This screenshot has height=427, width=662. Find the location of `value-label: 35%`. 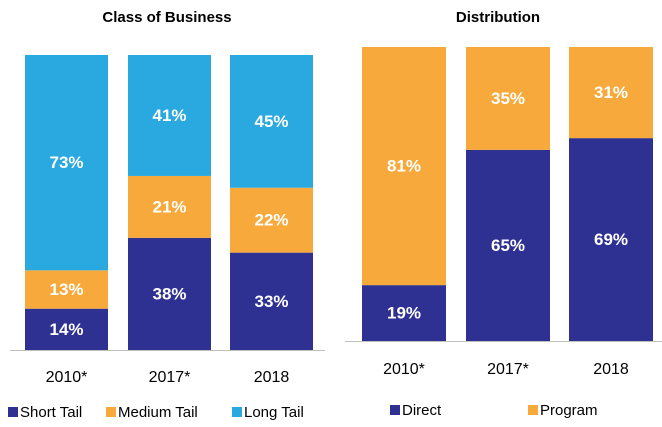

value-label: 35% is located at coordinates (508, 98).